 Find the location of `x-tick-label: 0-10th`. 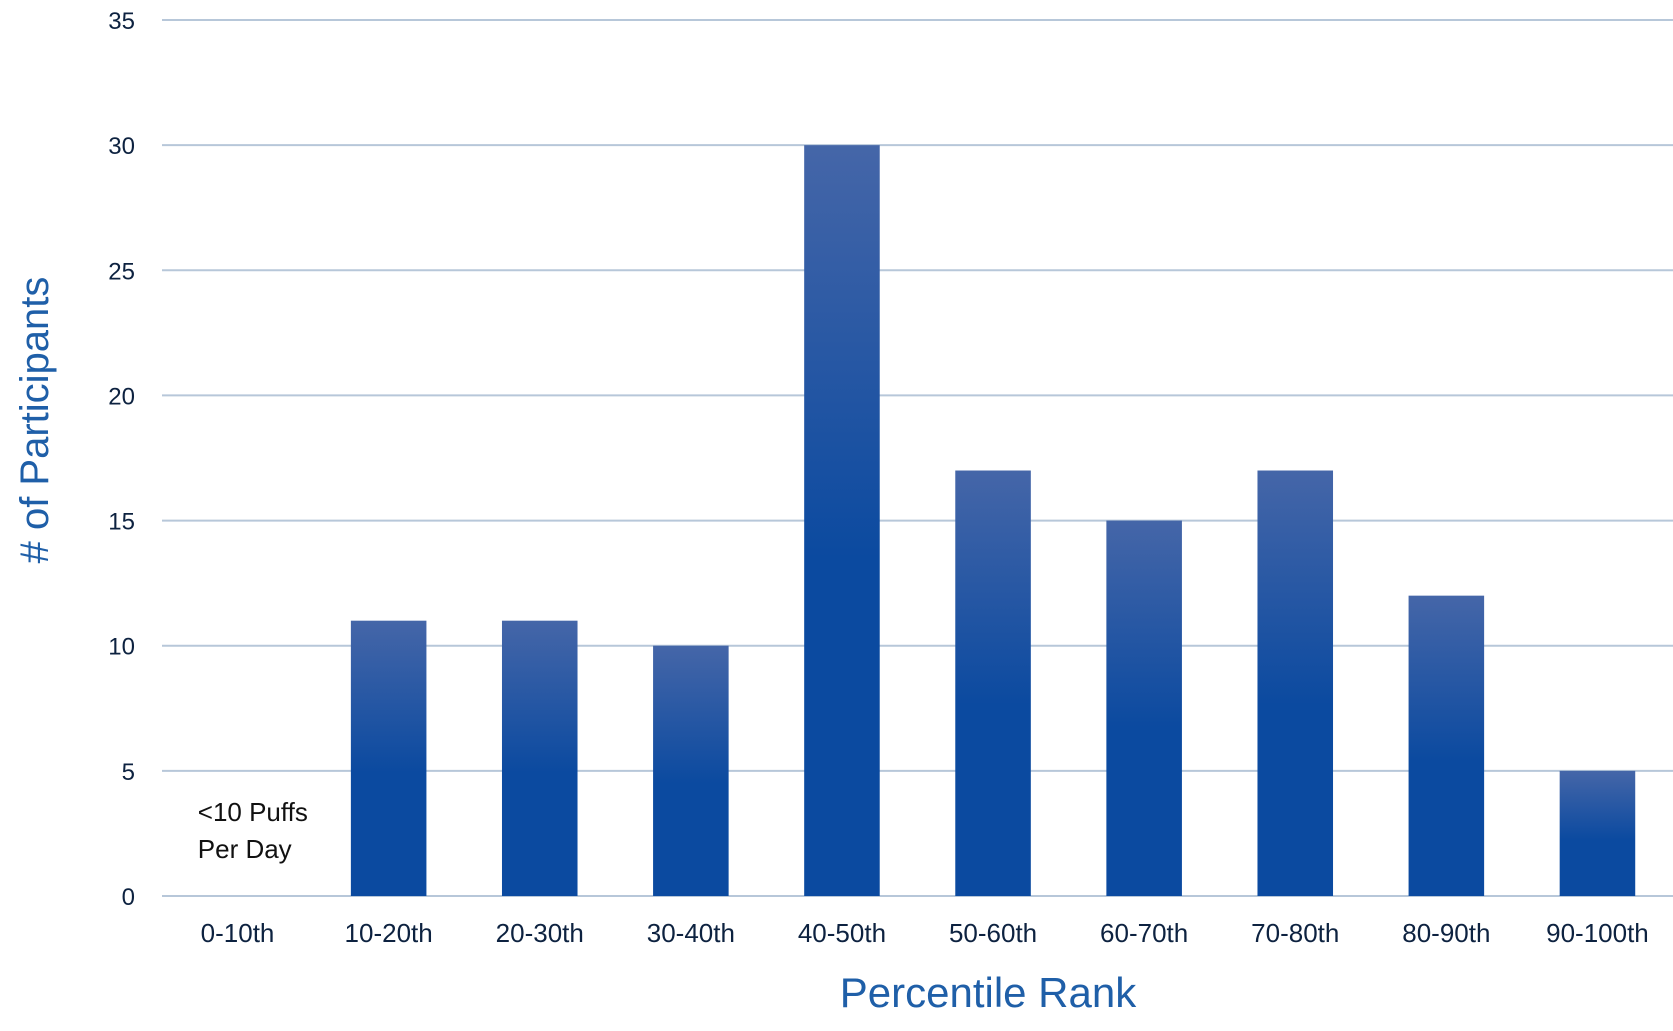

x-tick-label: 0-10th is located at coordinates (238, 933).